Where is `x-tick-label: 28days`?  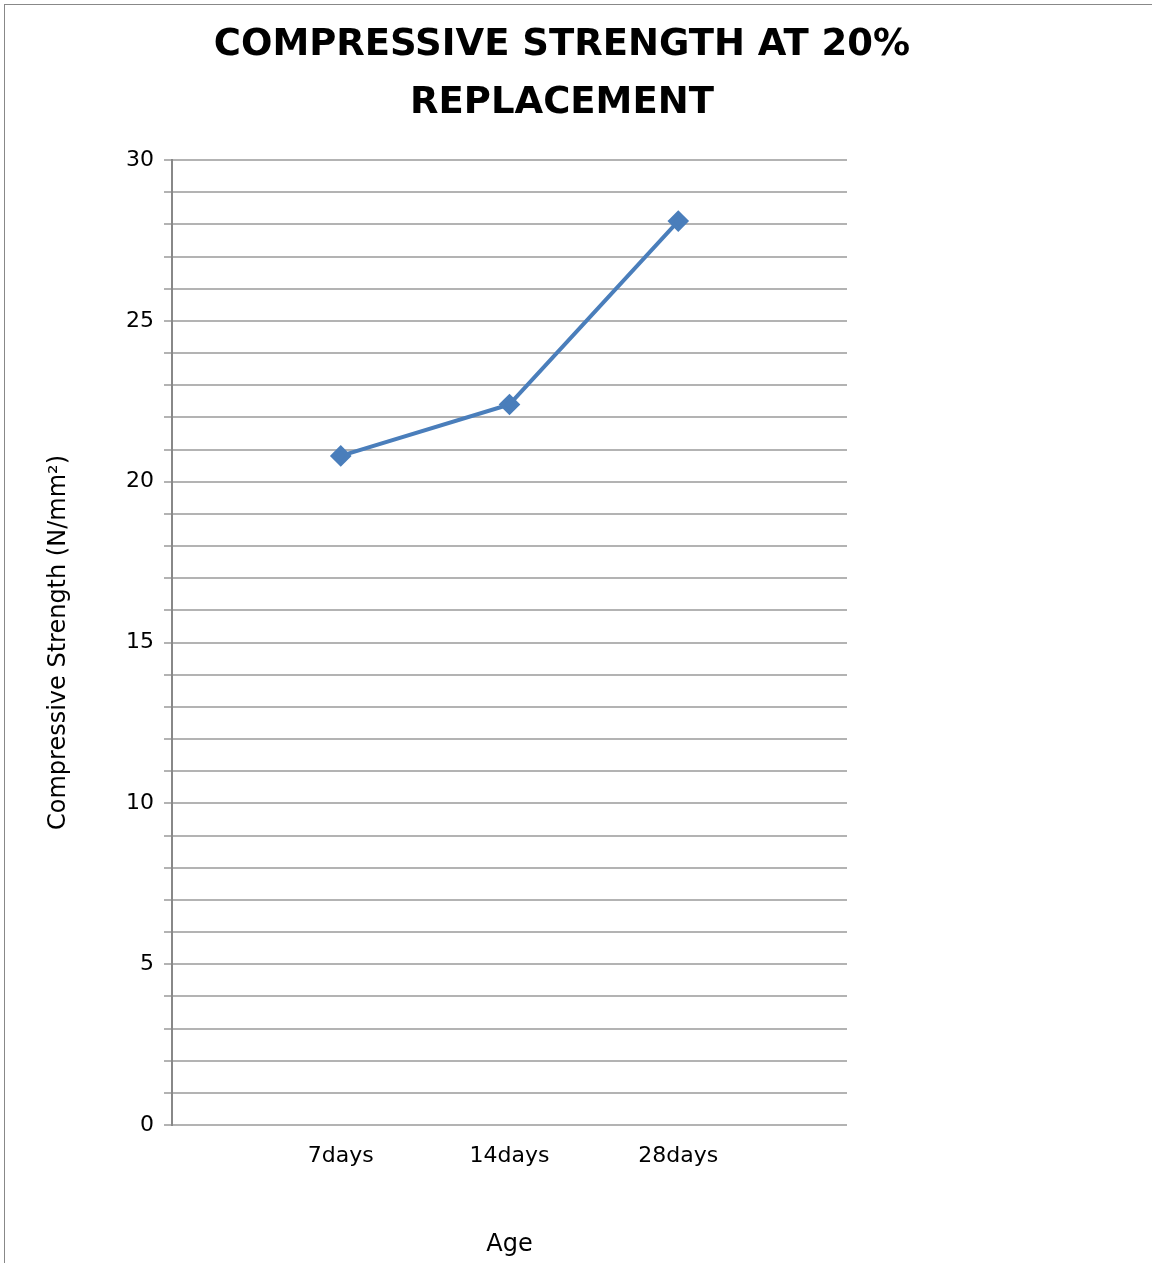 x-tick-label: 28days is located at coordinates (678, 1154).